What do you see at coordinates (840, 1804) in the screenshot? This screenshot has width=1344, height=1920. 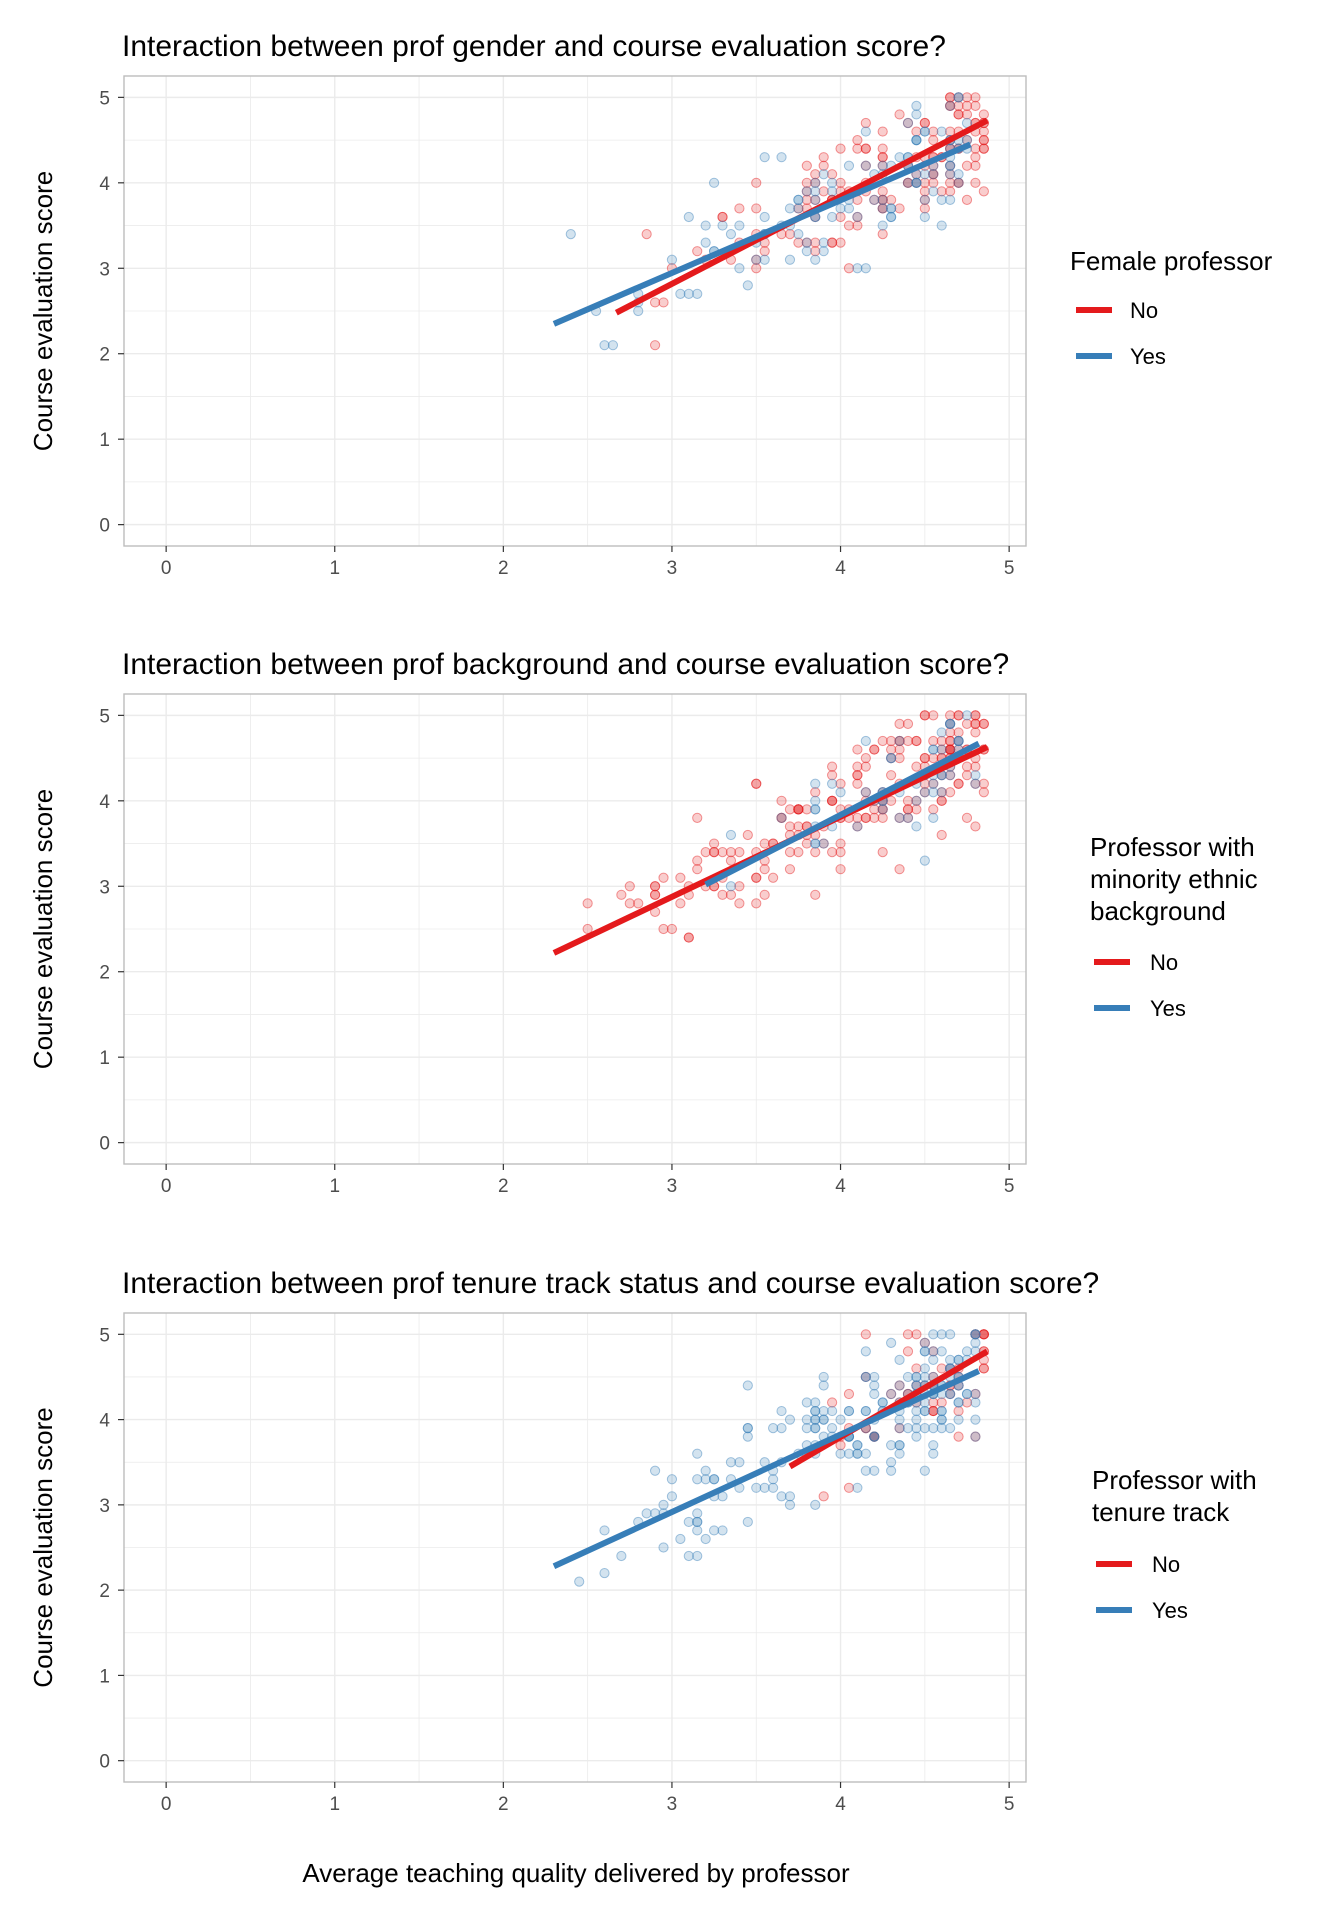 I see `x-tick-label: 4` at bounding box center [840, 1804].